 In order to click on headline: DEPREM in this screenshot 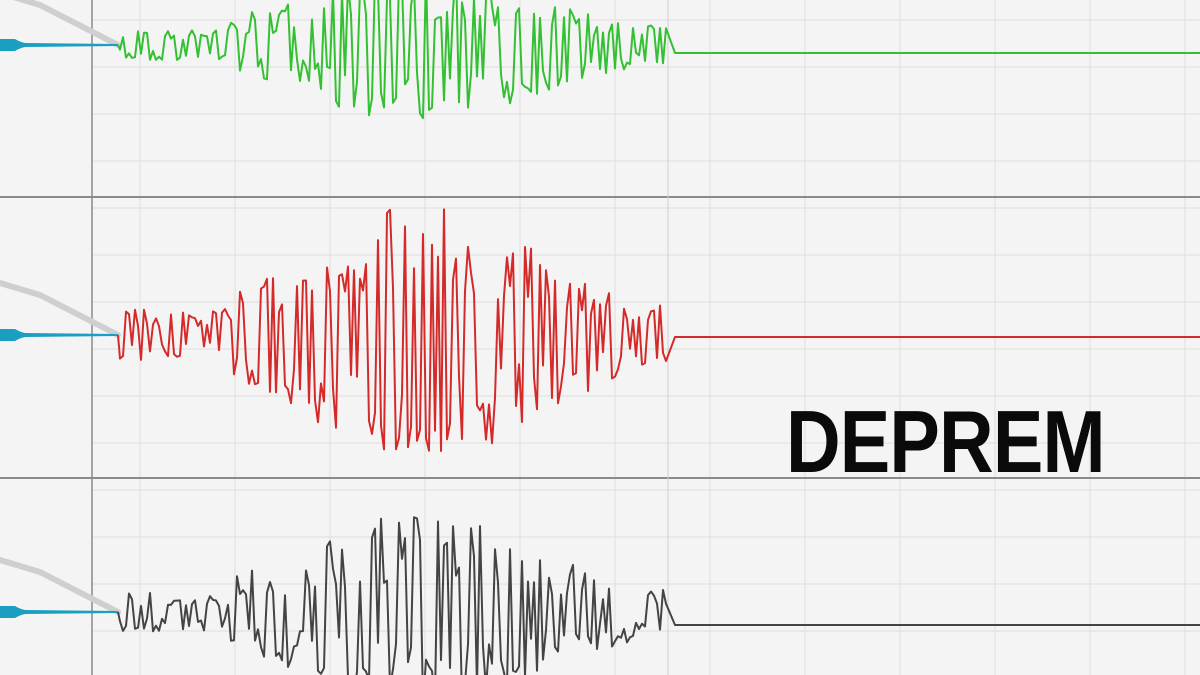, I will do `click(945, 441)`.